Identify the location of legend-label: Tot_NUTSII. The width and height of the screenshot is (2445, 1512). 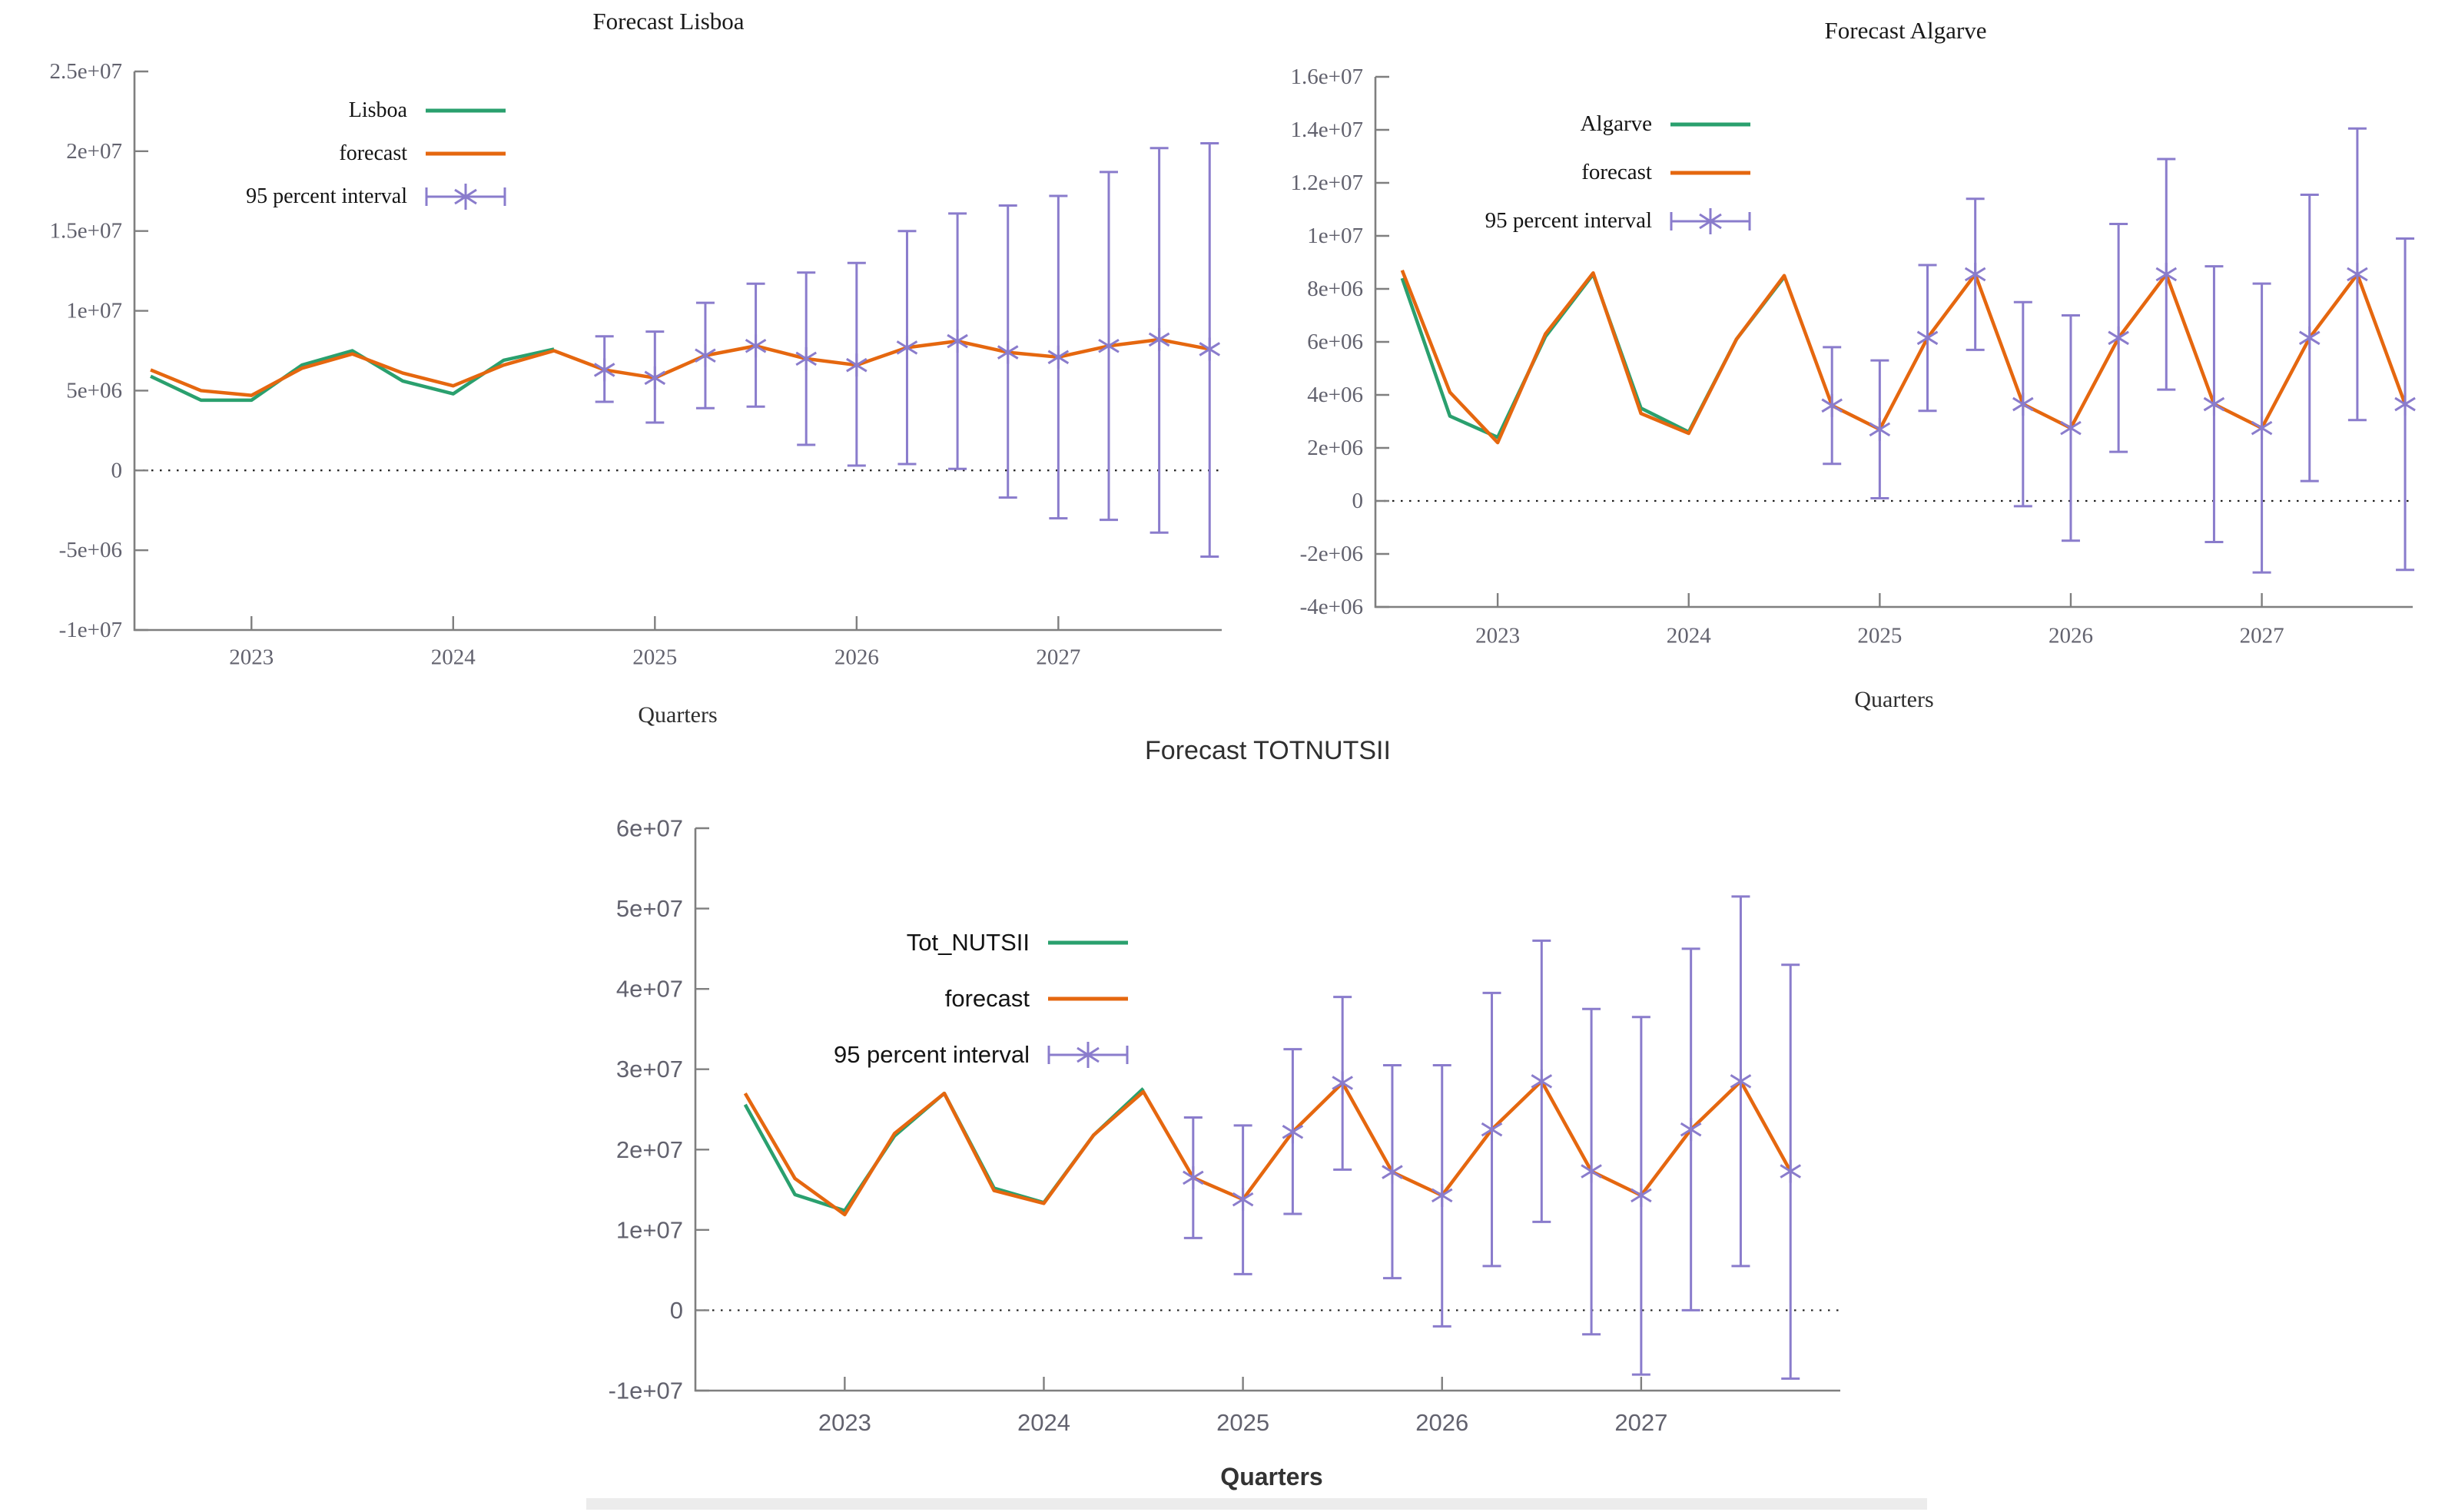
(968, 942).